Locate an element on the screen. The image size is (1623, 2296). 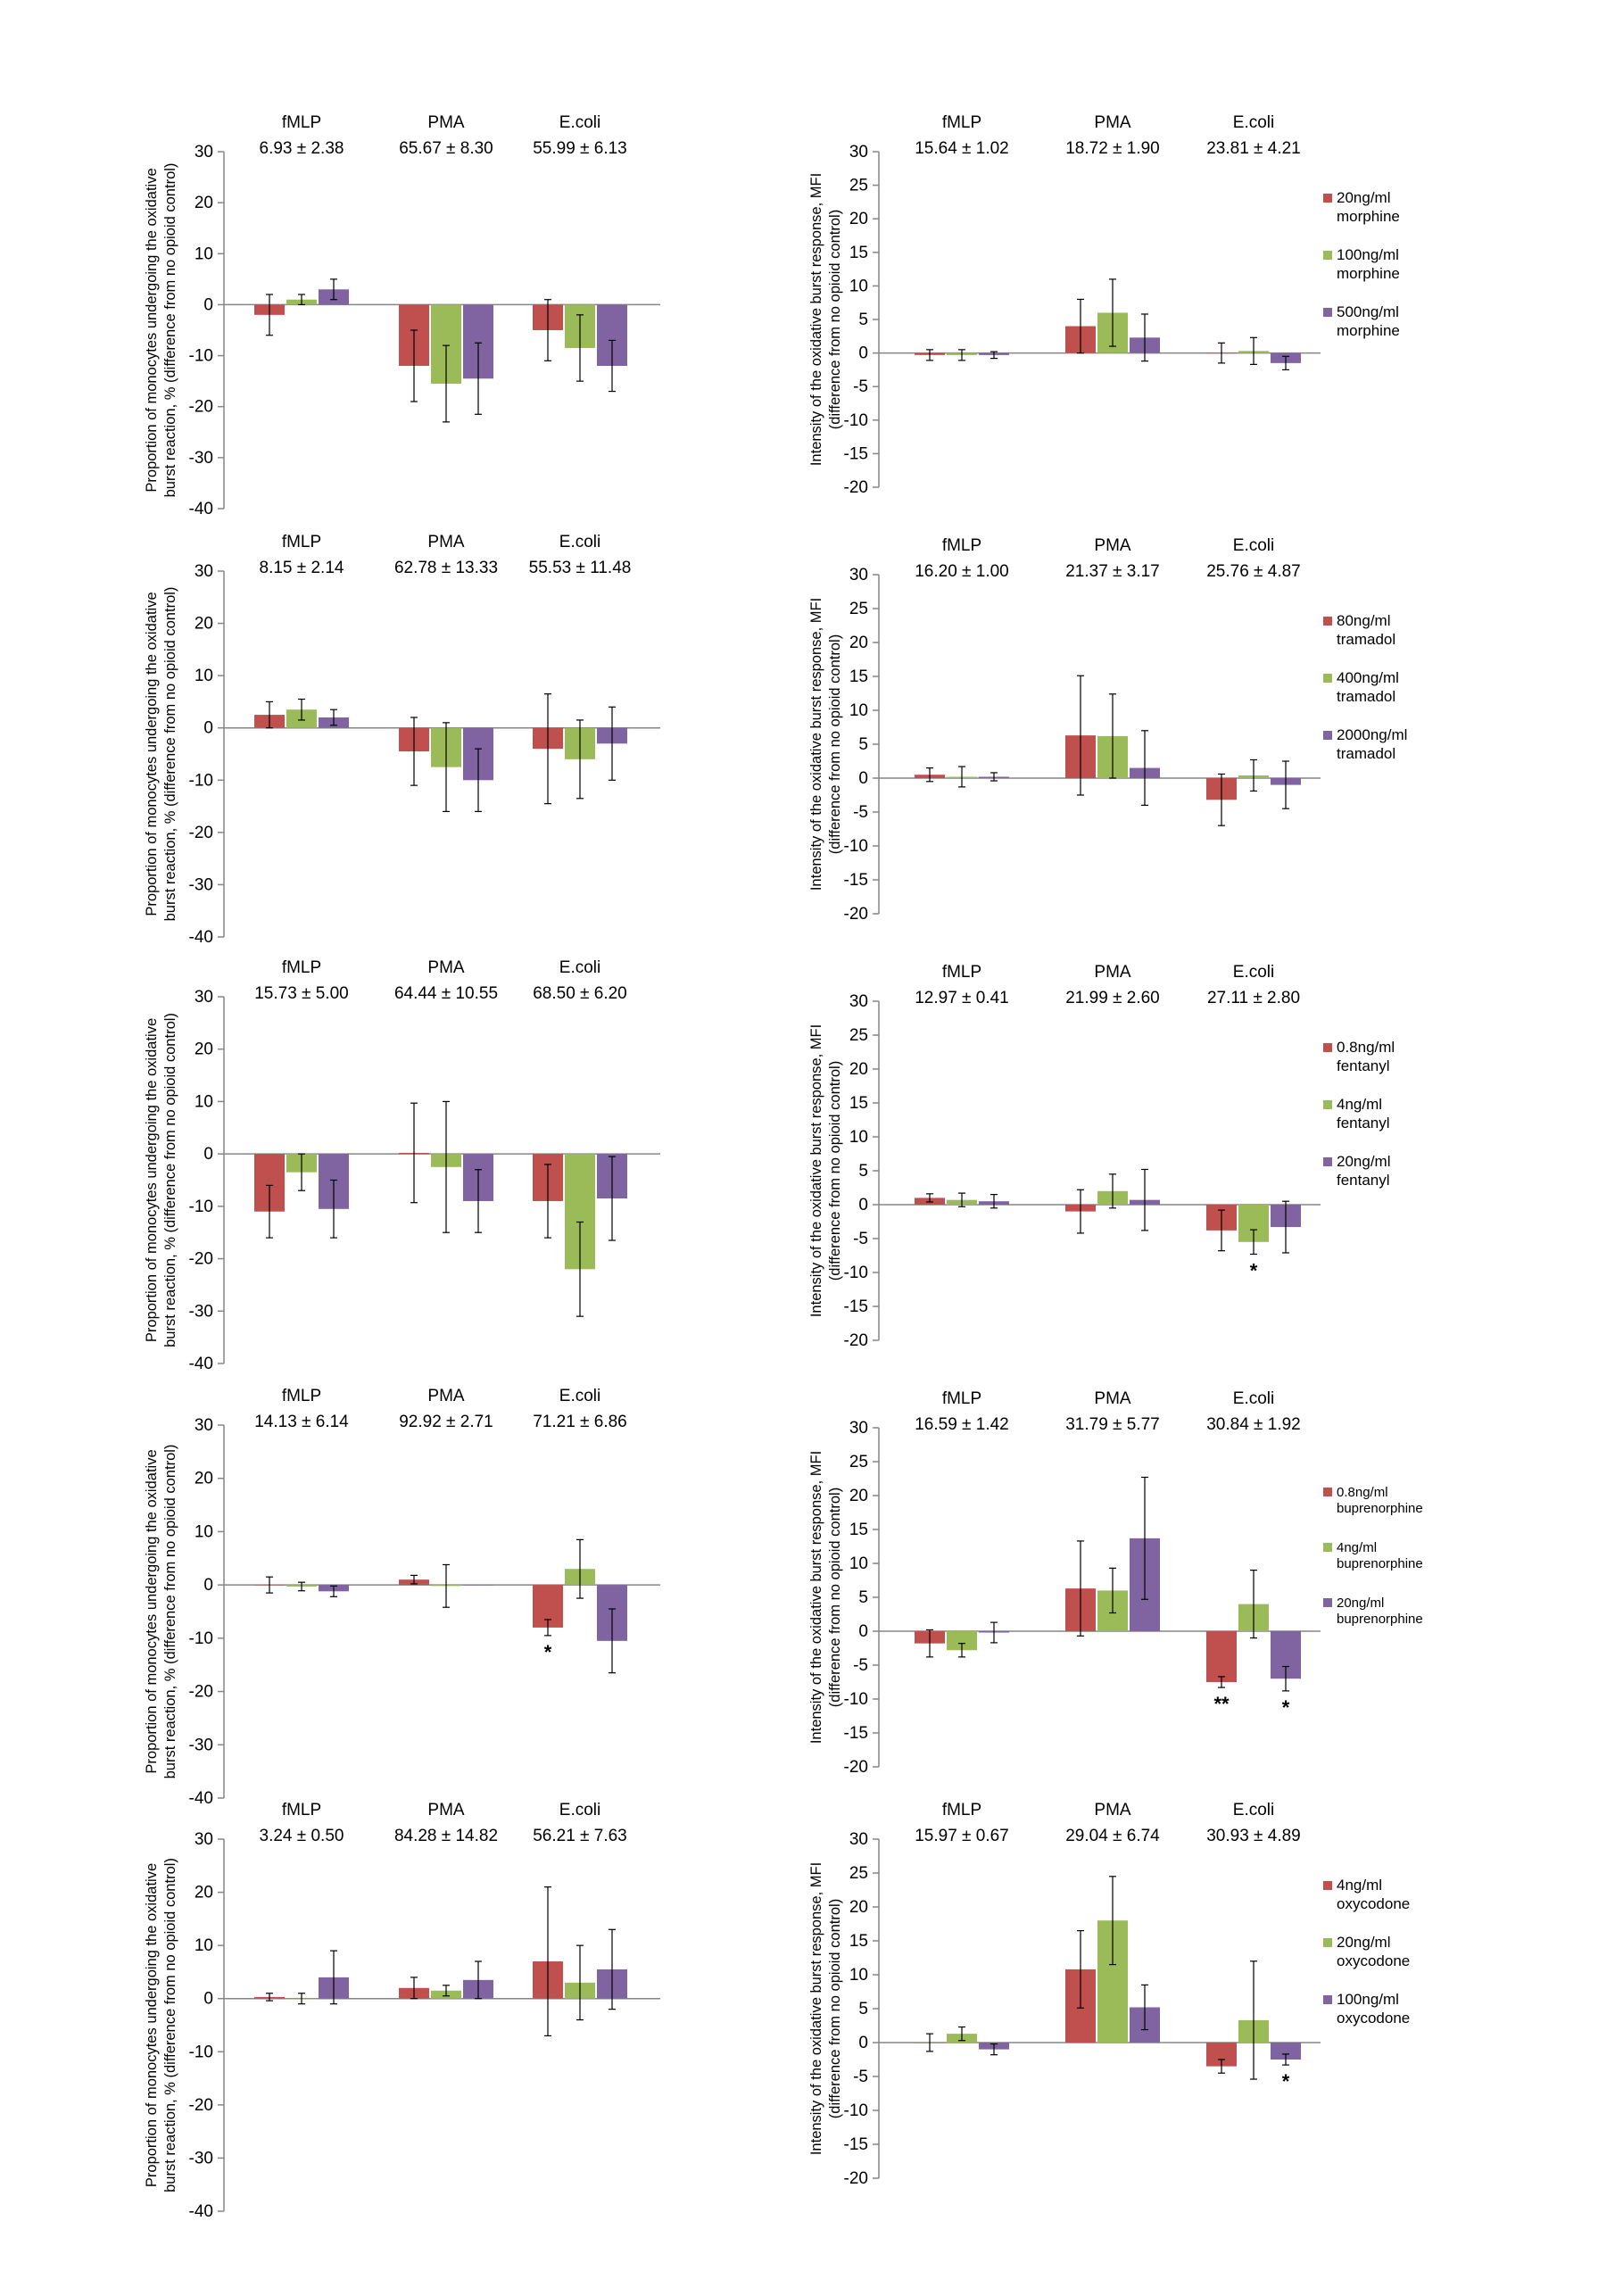
baseline-value: 15.97 ± 0.67 is located at coordinates (962, 1836).